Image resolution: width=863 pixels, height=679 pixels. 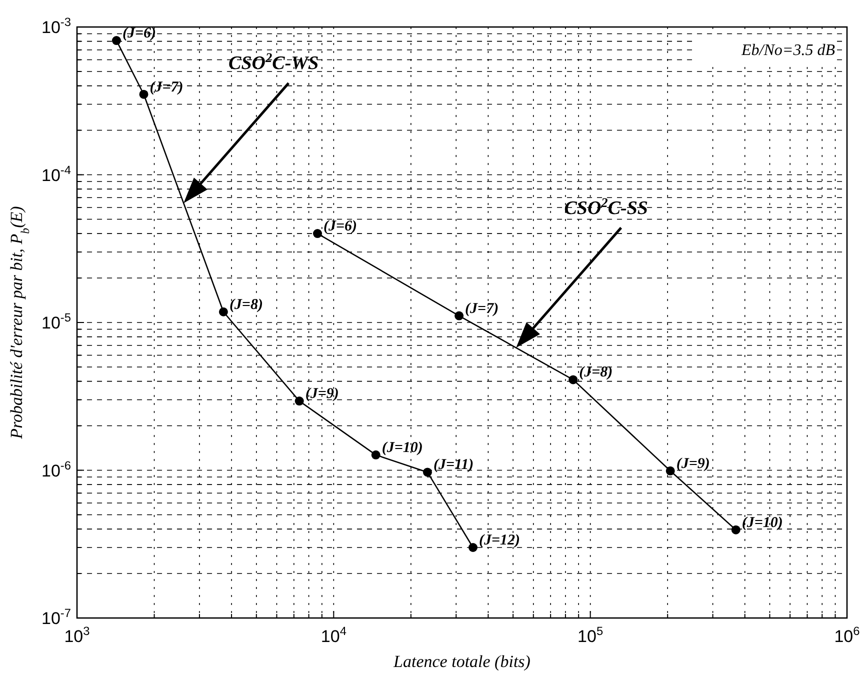 What do you see at coordinates (57, 173) in the screenshot?
I see `y-tick-label: 10$^{-4}$` at bounding box center [57, 173].